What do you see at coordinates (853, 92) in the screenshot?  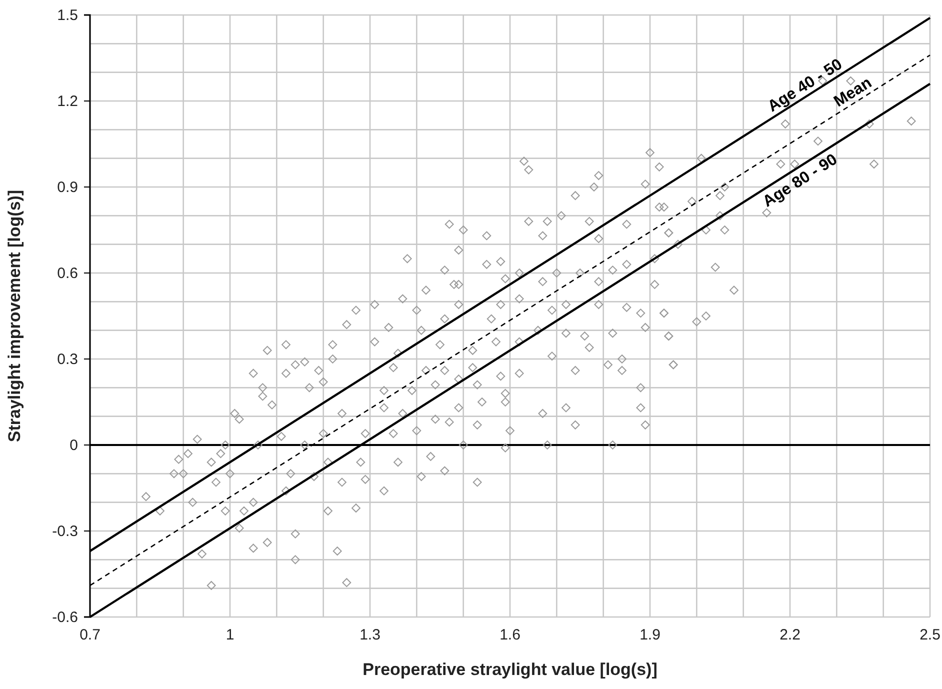 I see `text: Mean` at bounding box center [853, 92].